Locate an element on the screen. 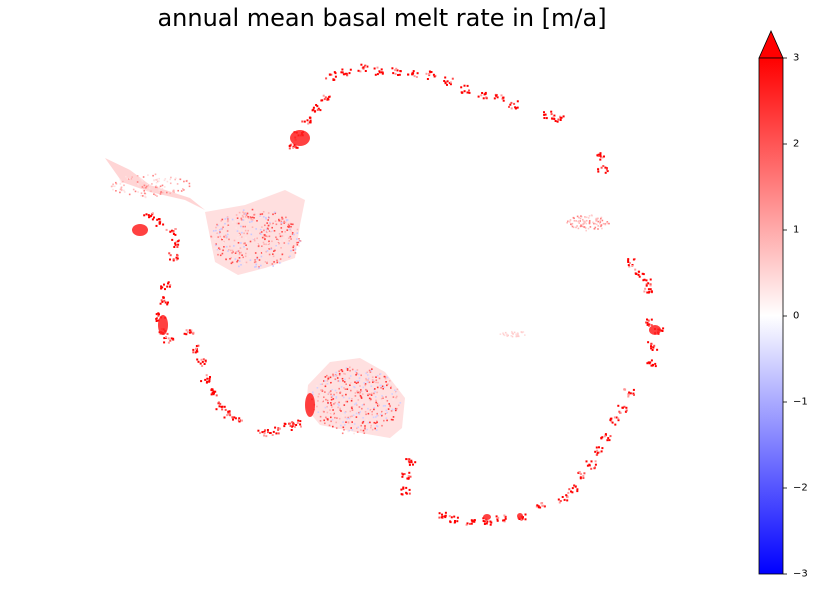 The width and height of the screenshot is (814, 614). weddell-like-shelf is located at coordinates (355, 398).